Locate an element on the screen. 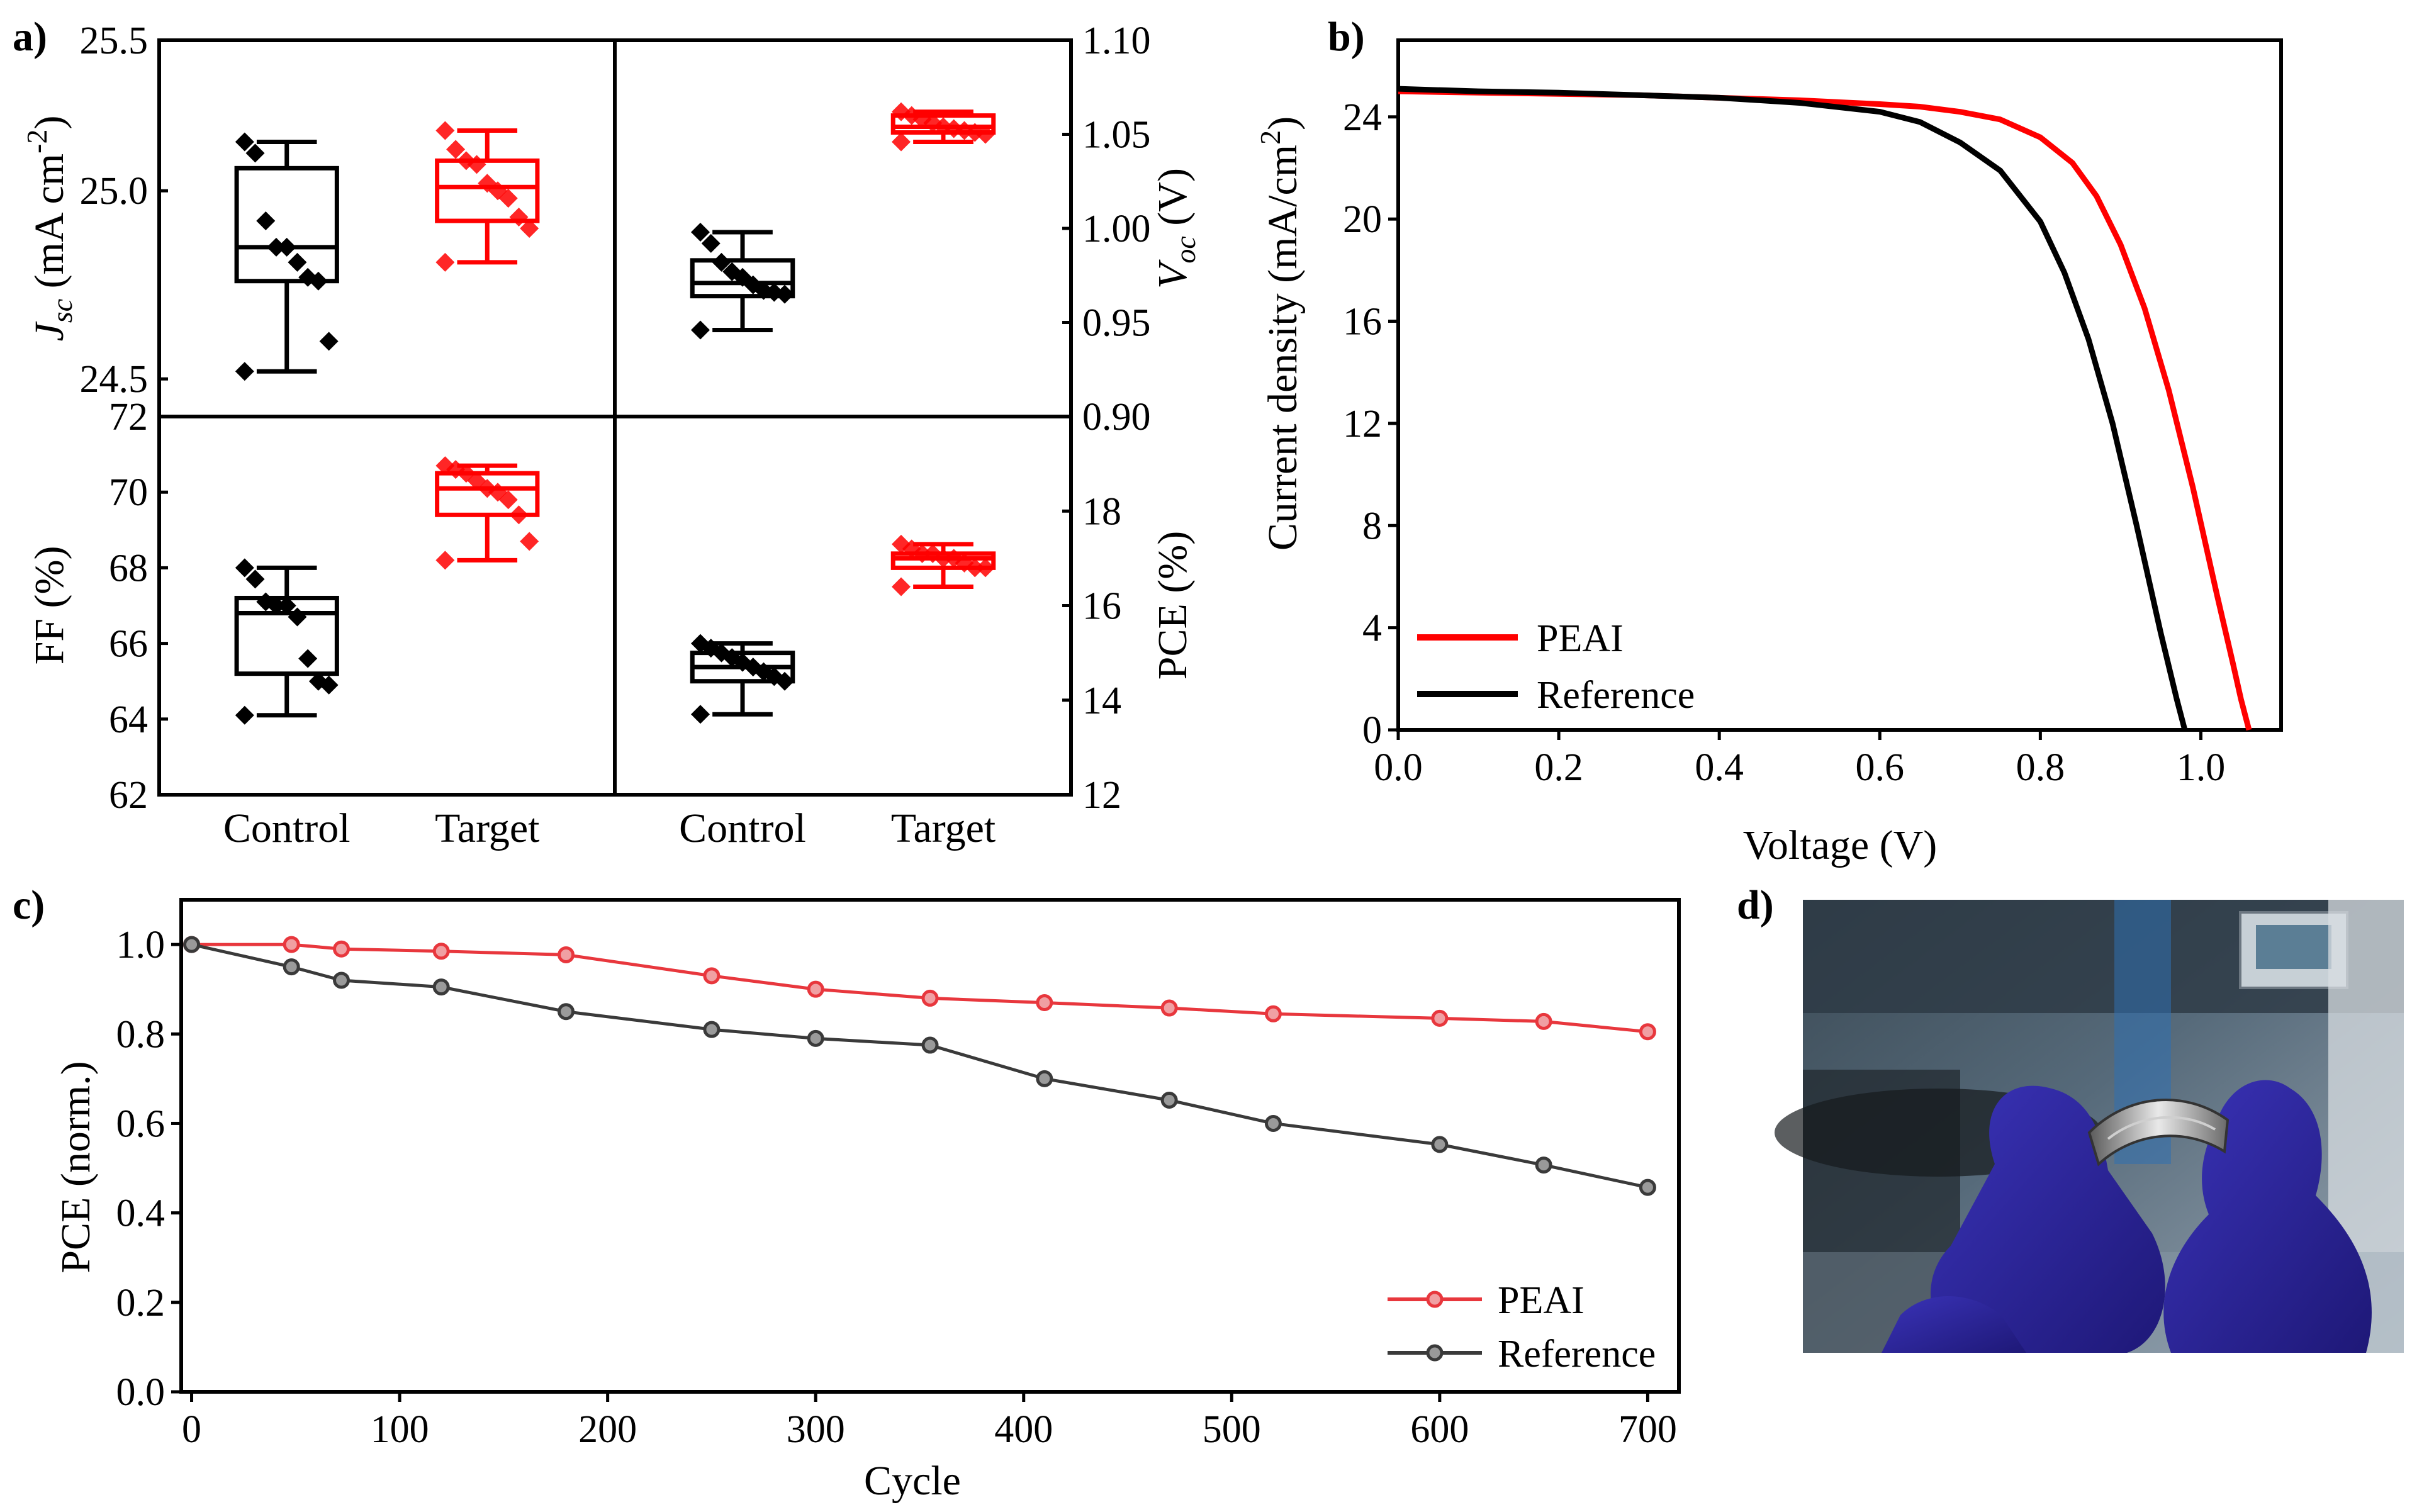  legend-reference-c-marker is located at coordinates (1435, 1353).